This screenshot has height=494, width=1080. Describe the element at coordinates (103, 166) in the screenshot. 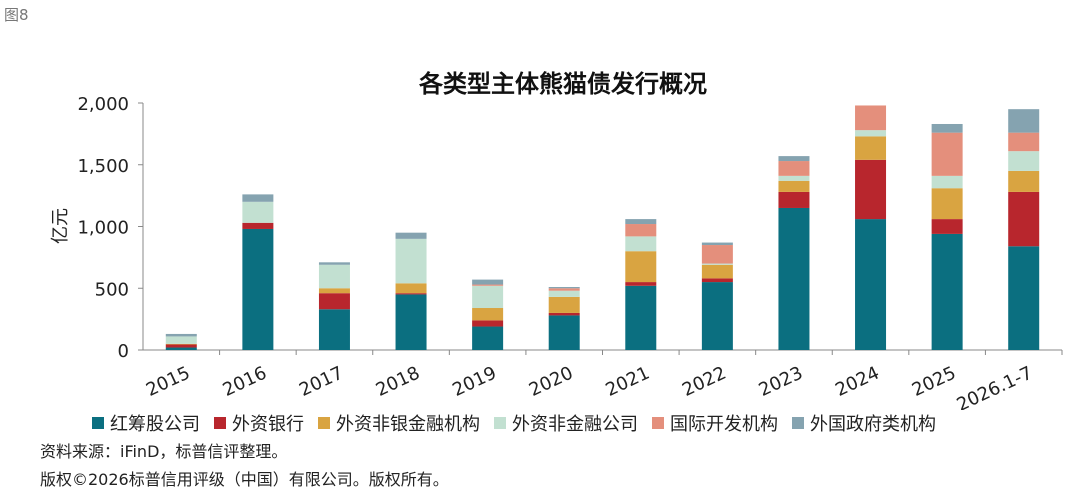

I see `y-tick-label: 1,500` at that location.